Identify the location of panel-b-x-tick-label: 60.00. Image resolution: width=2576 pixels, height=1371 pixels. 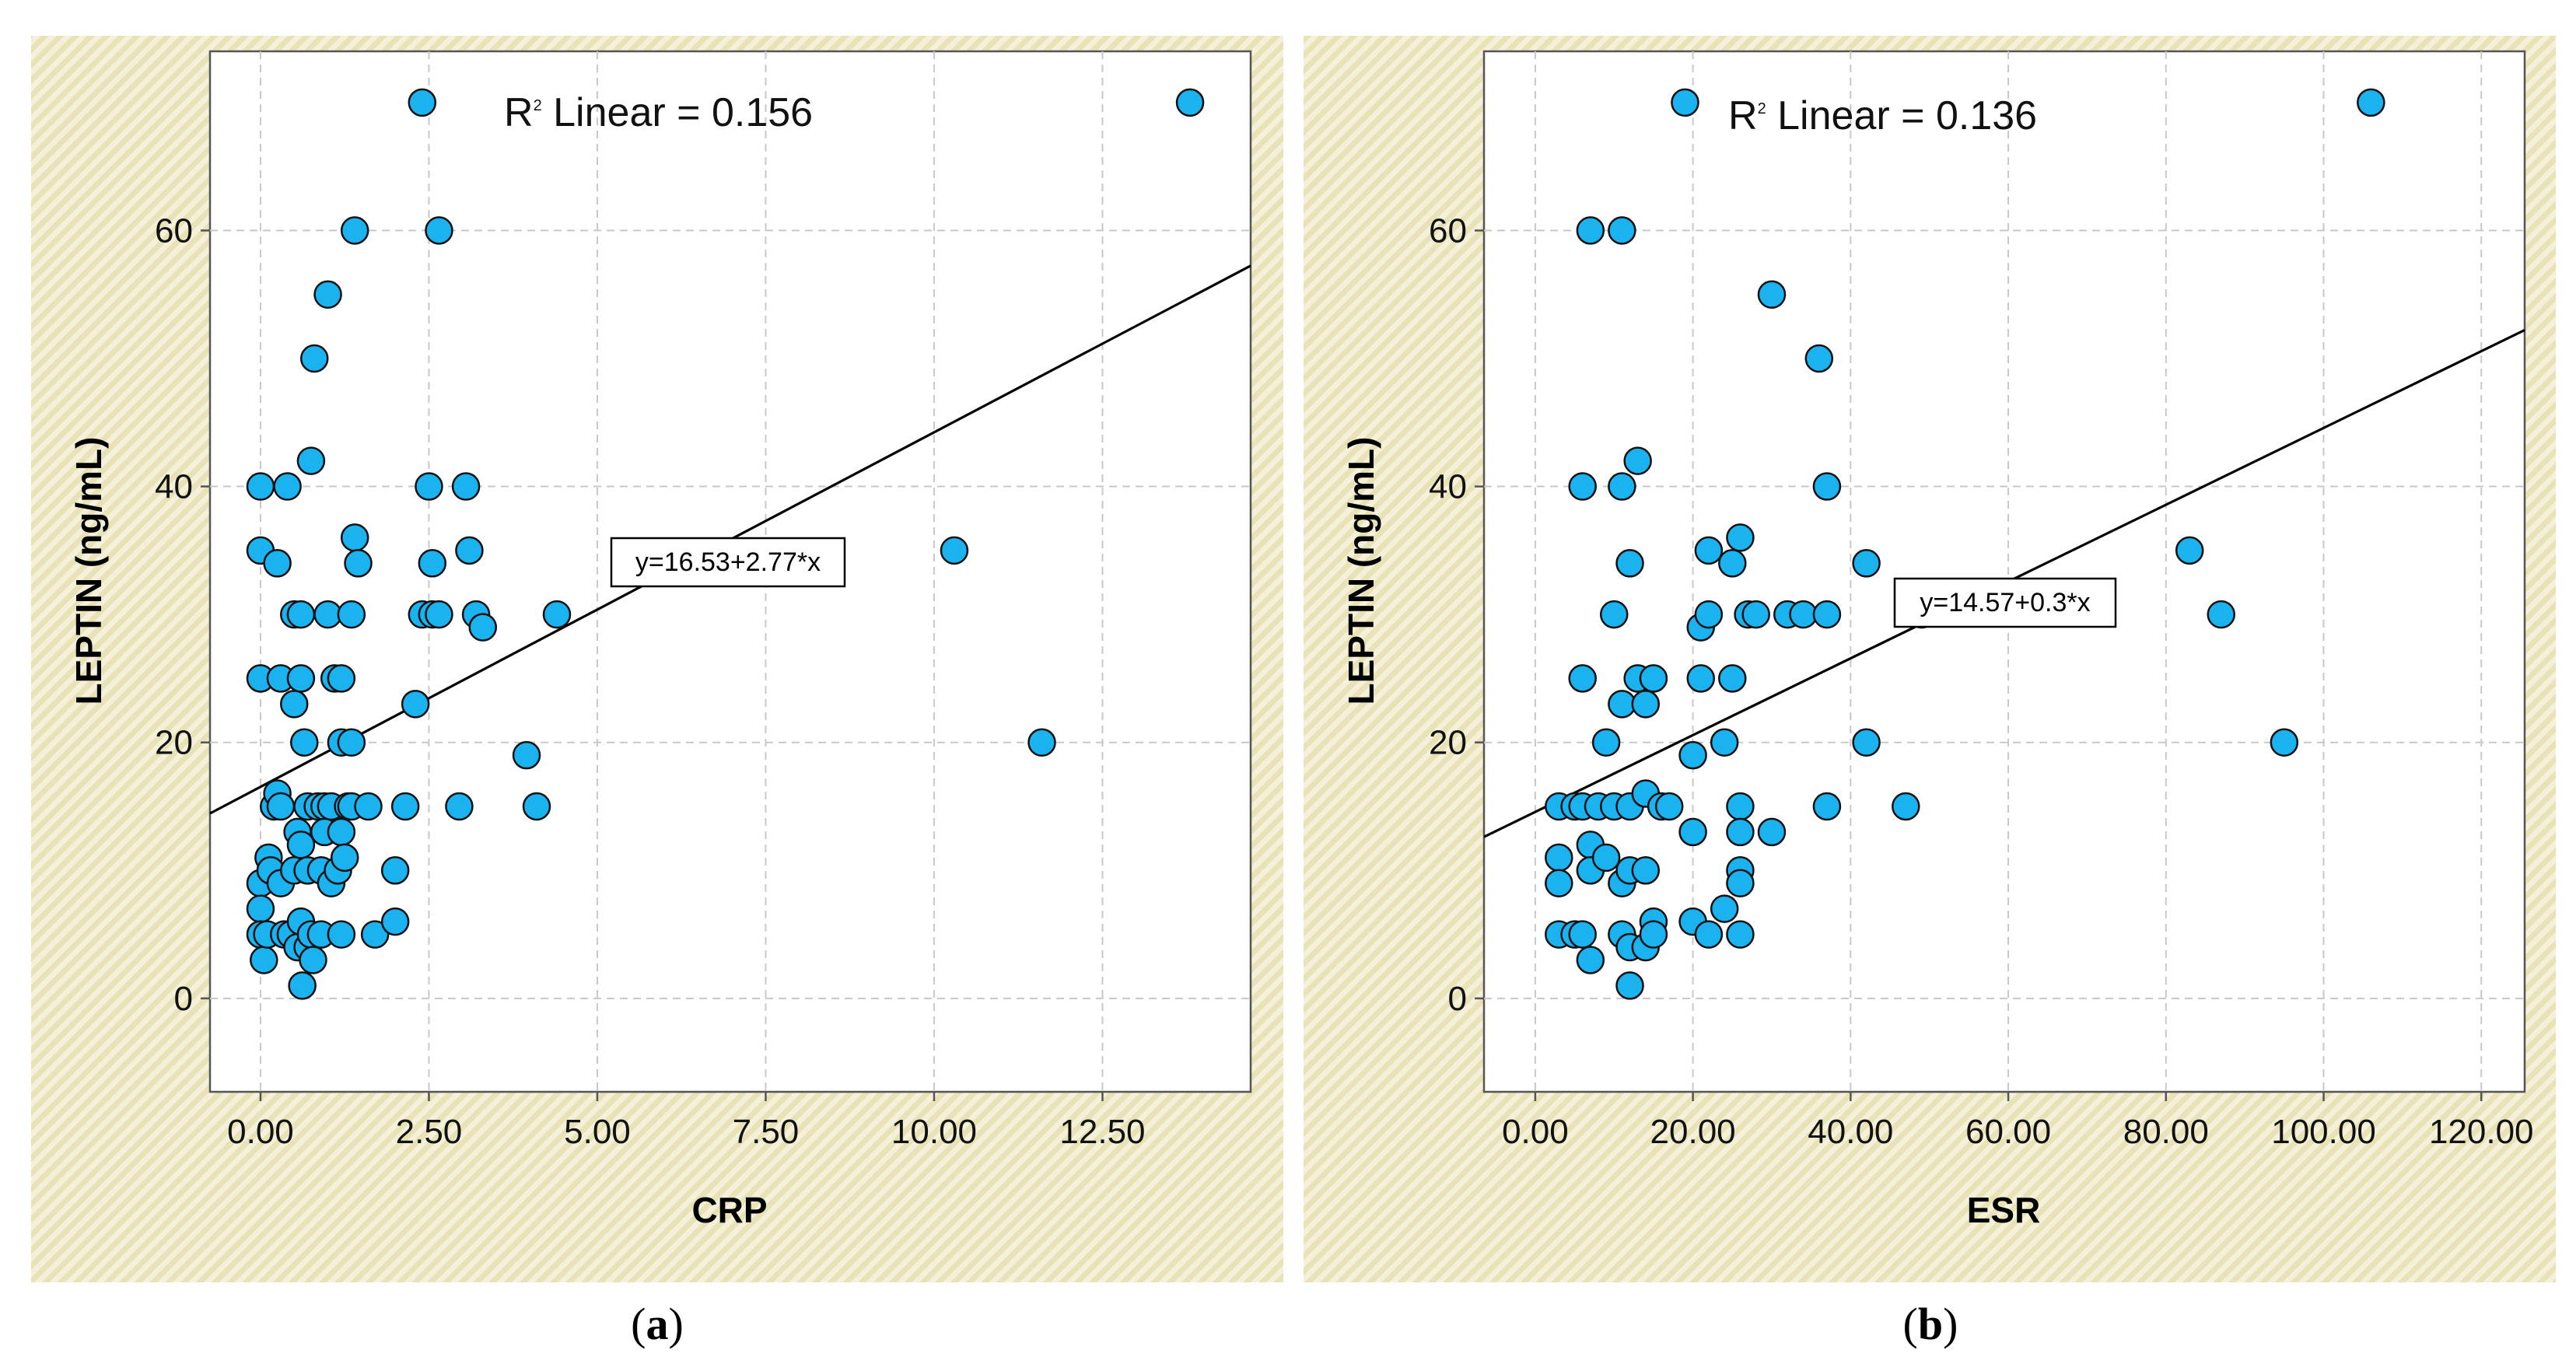
(2008, 1132).